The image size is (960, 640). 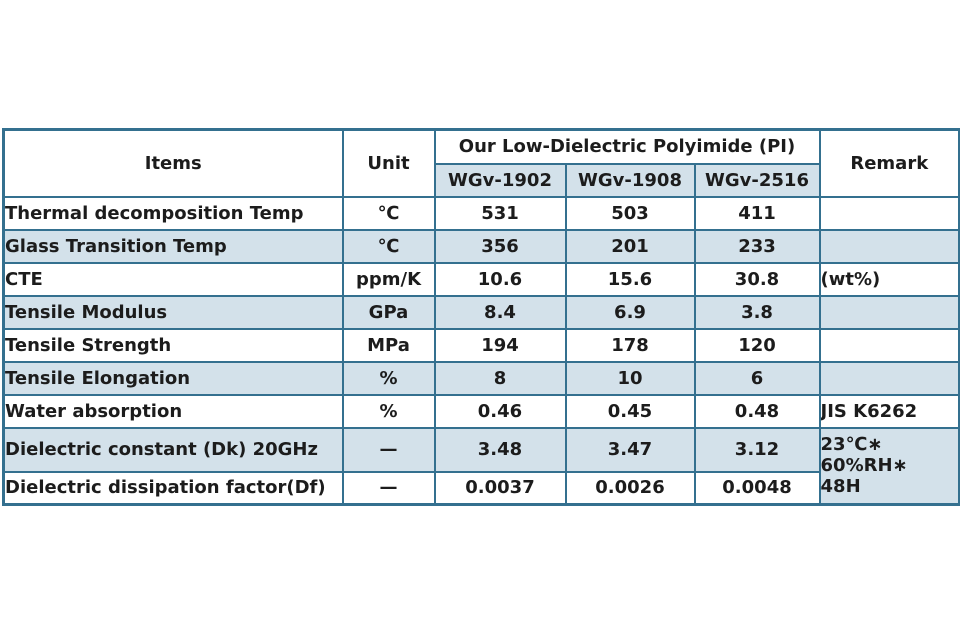 I want to click on cell-value: 8.4, so click(x=500, y=312).